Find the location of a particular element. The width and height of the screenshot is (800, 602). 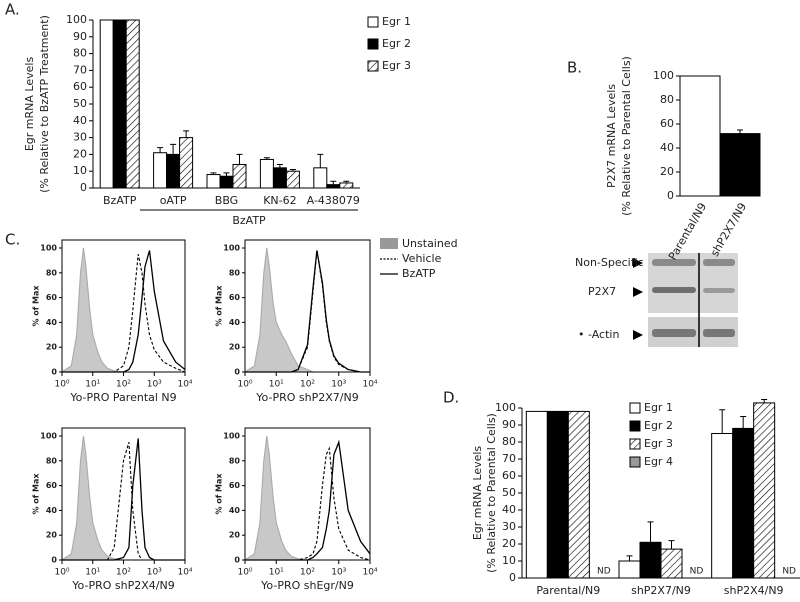

x-tick-label: shP2X4/N9 is located at coordinates (754, 590).